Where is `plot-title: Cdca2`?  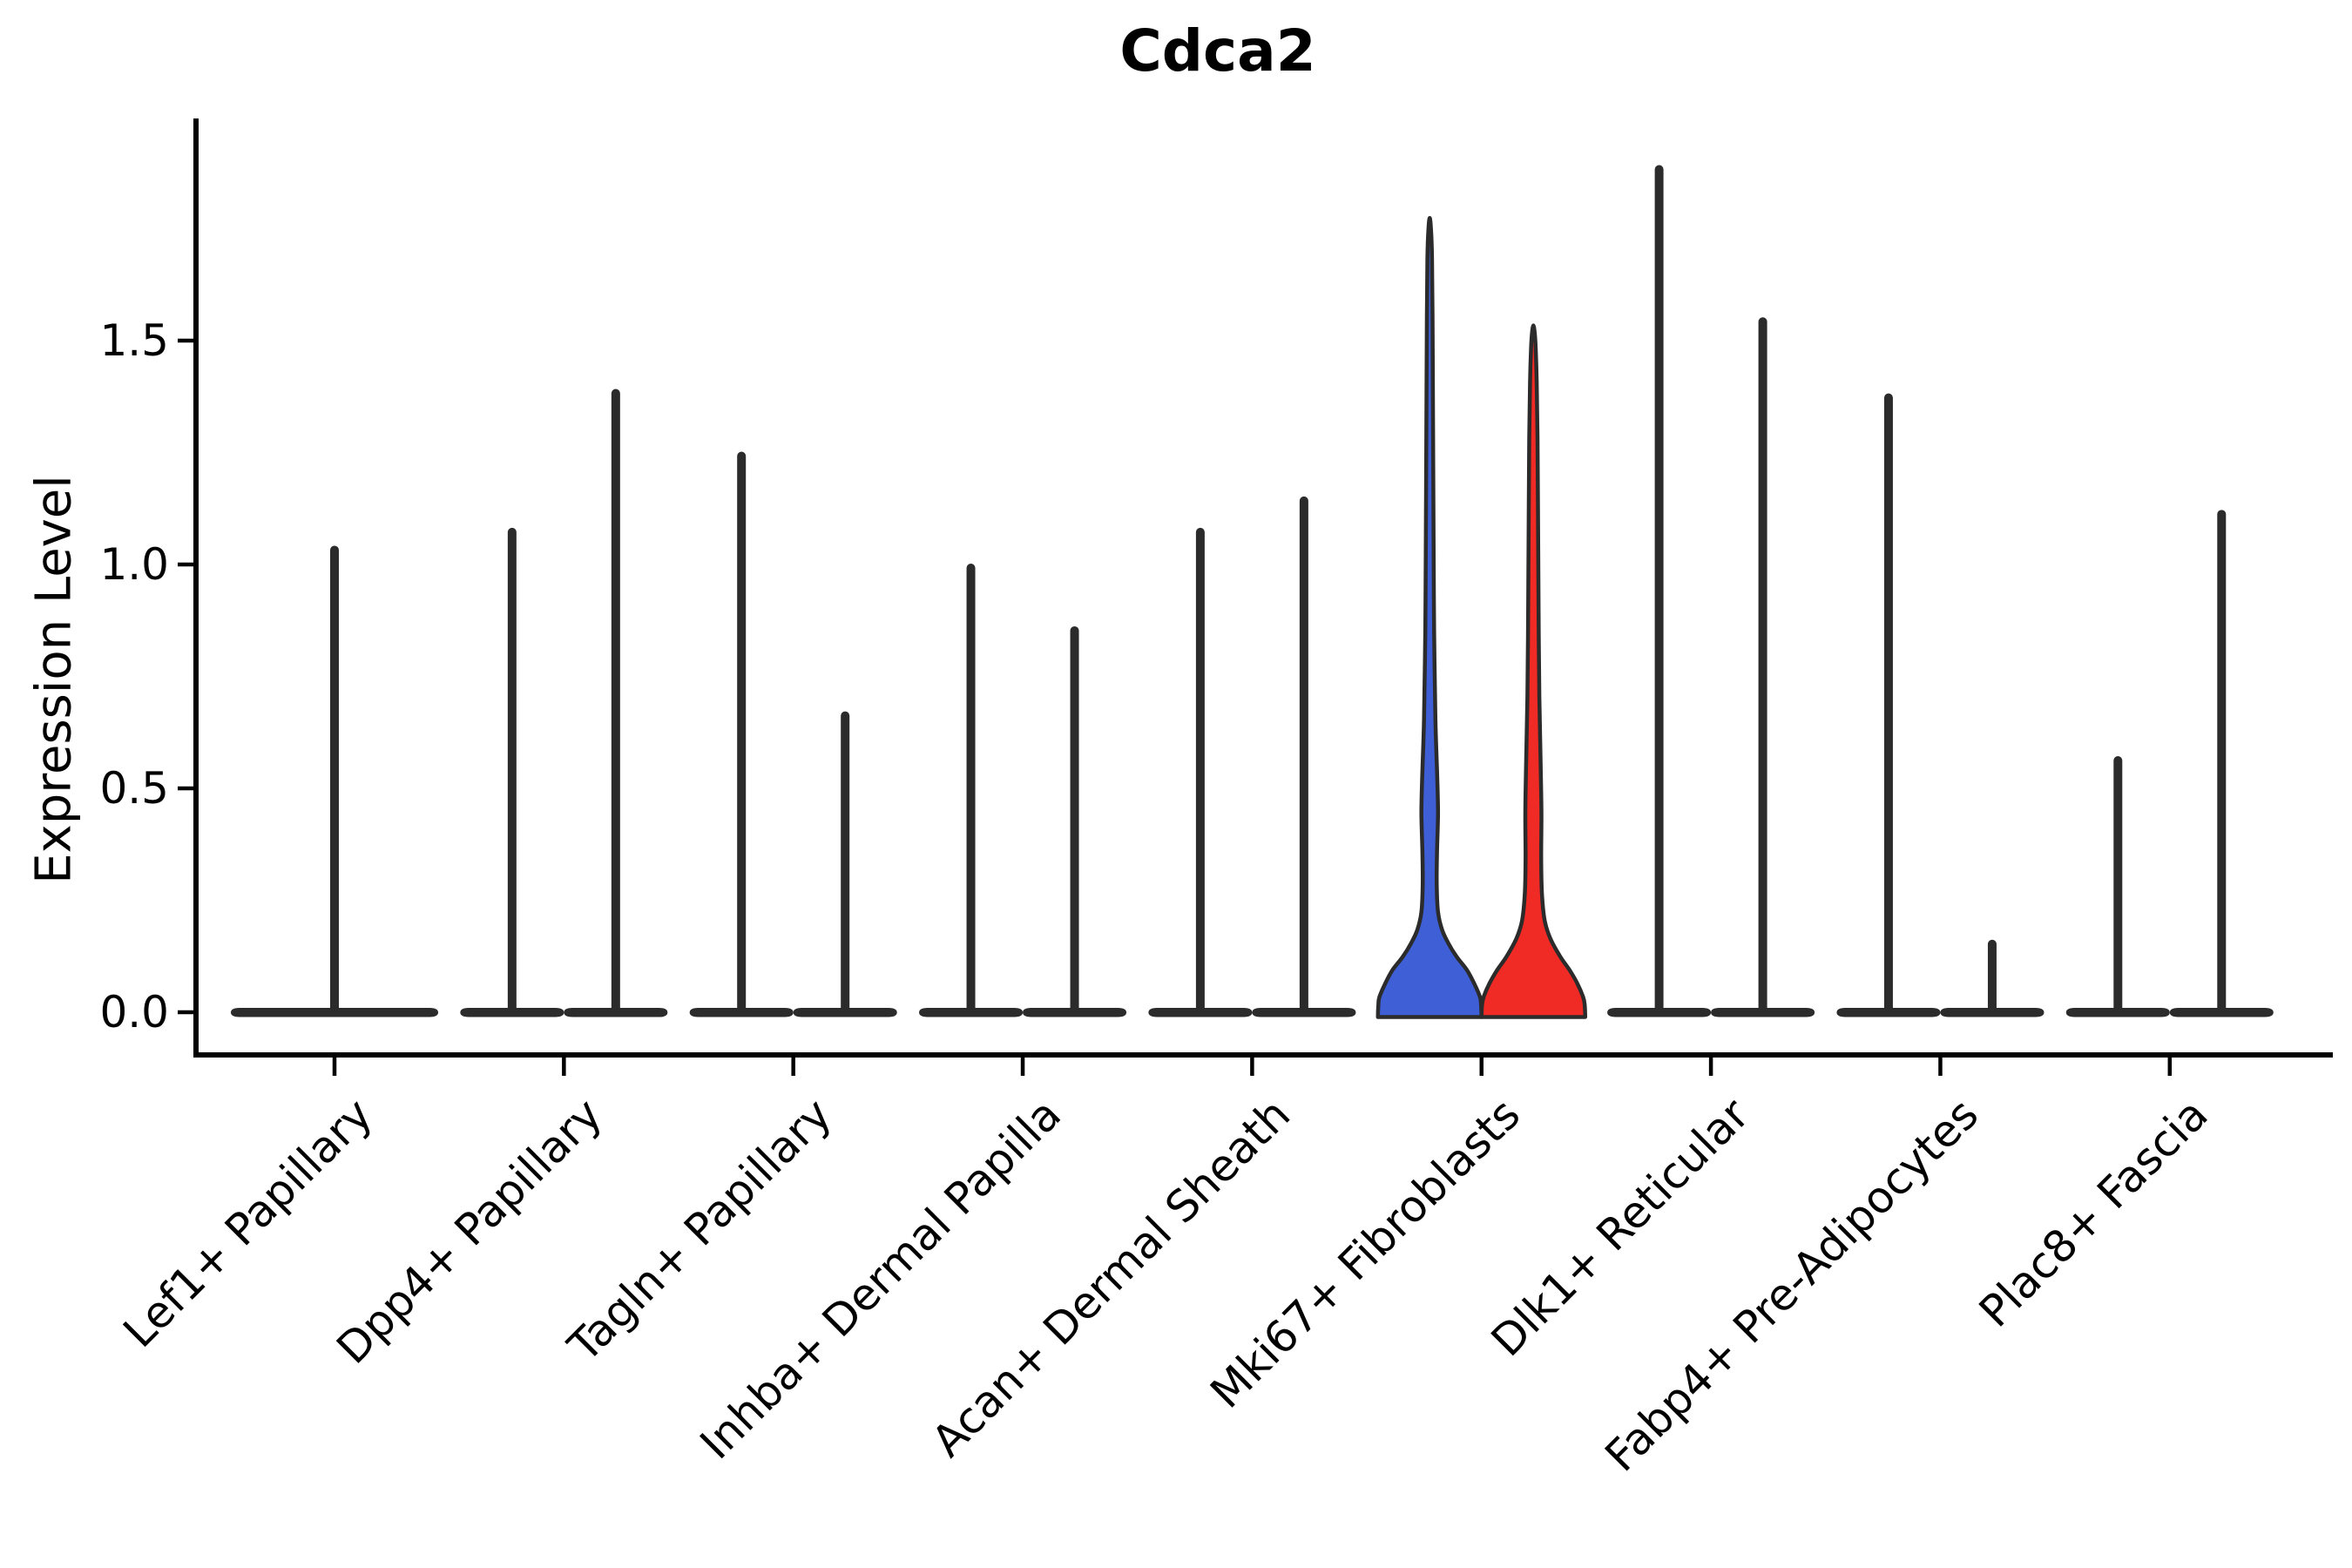 plot-title: Cdca2 is located at coordinates (1217, 50).